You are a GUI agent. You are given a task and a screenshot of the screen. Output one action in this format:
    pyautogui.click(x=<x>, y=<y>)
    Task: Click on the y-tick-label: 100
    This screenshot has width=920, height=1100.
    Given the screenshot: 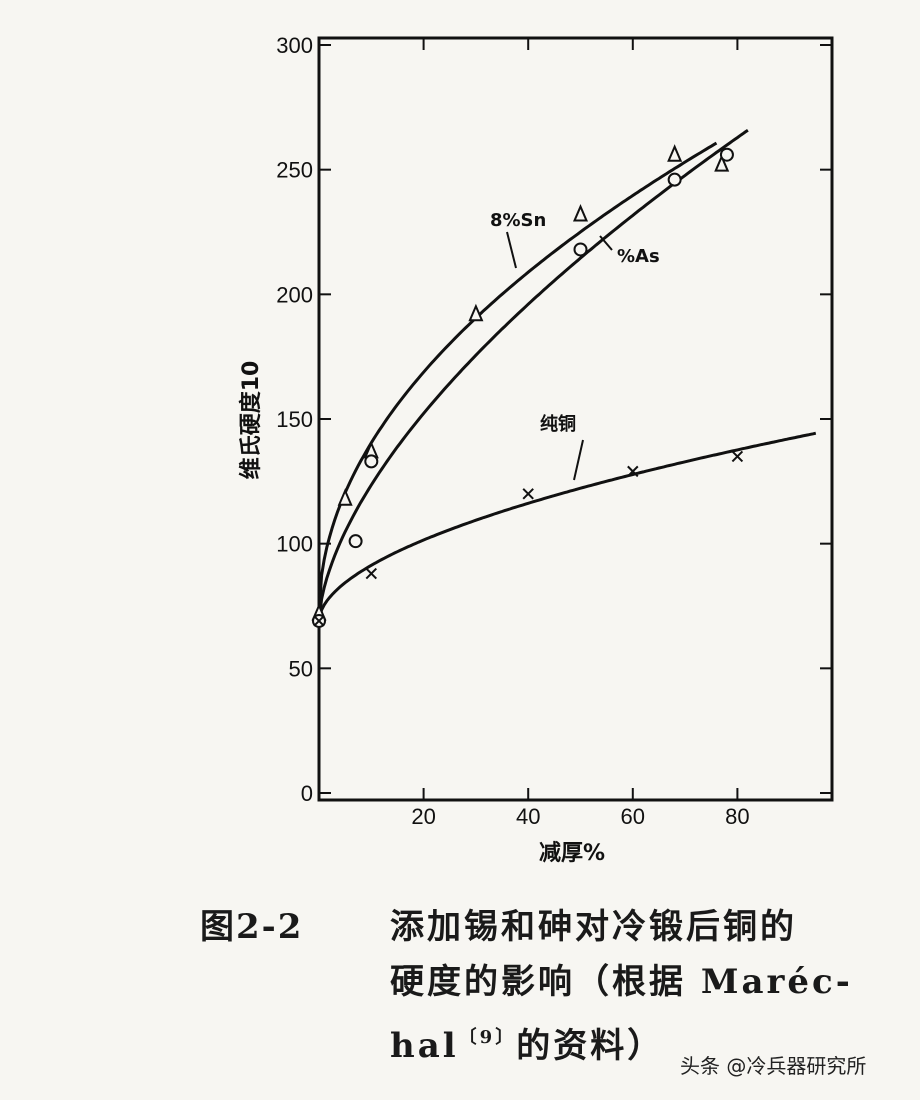 What is the action you would take?
    pyautogui.click(x=294, y=544)
    